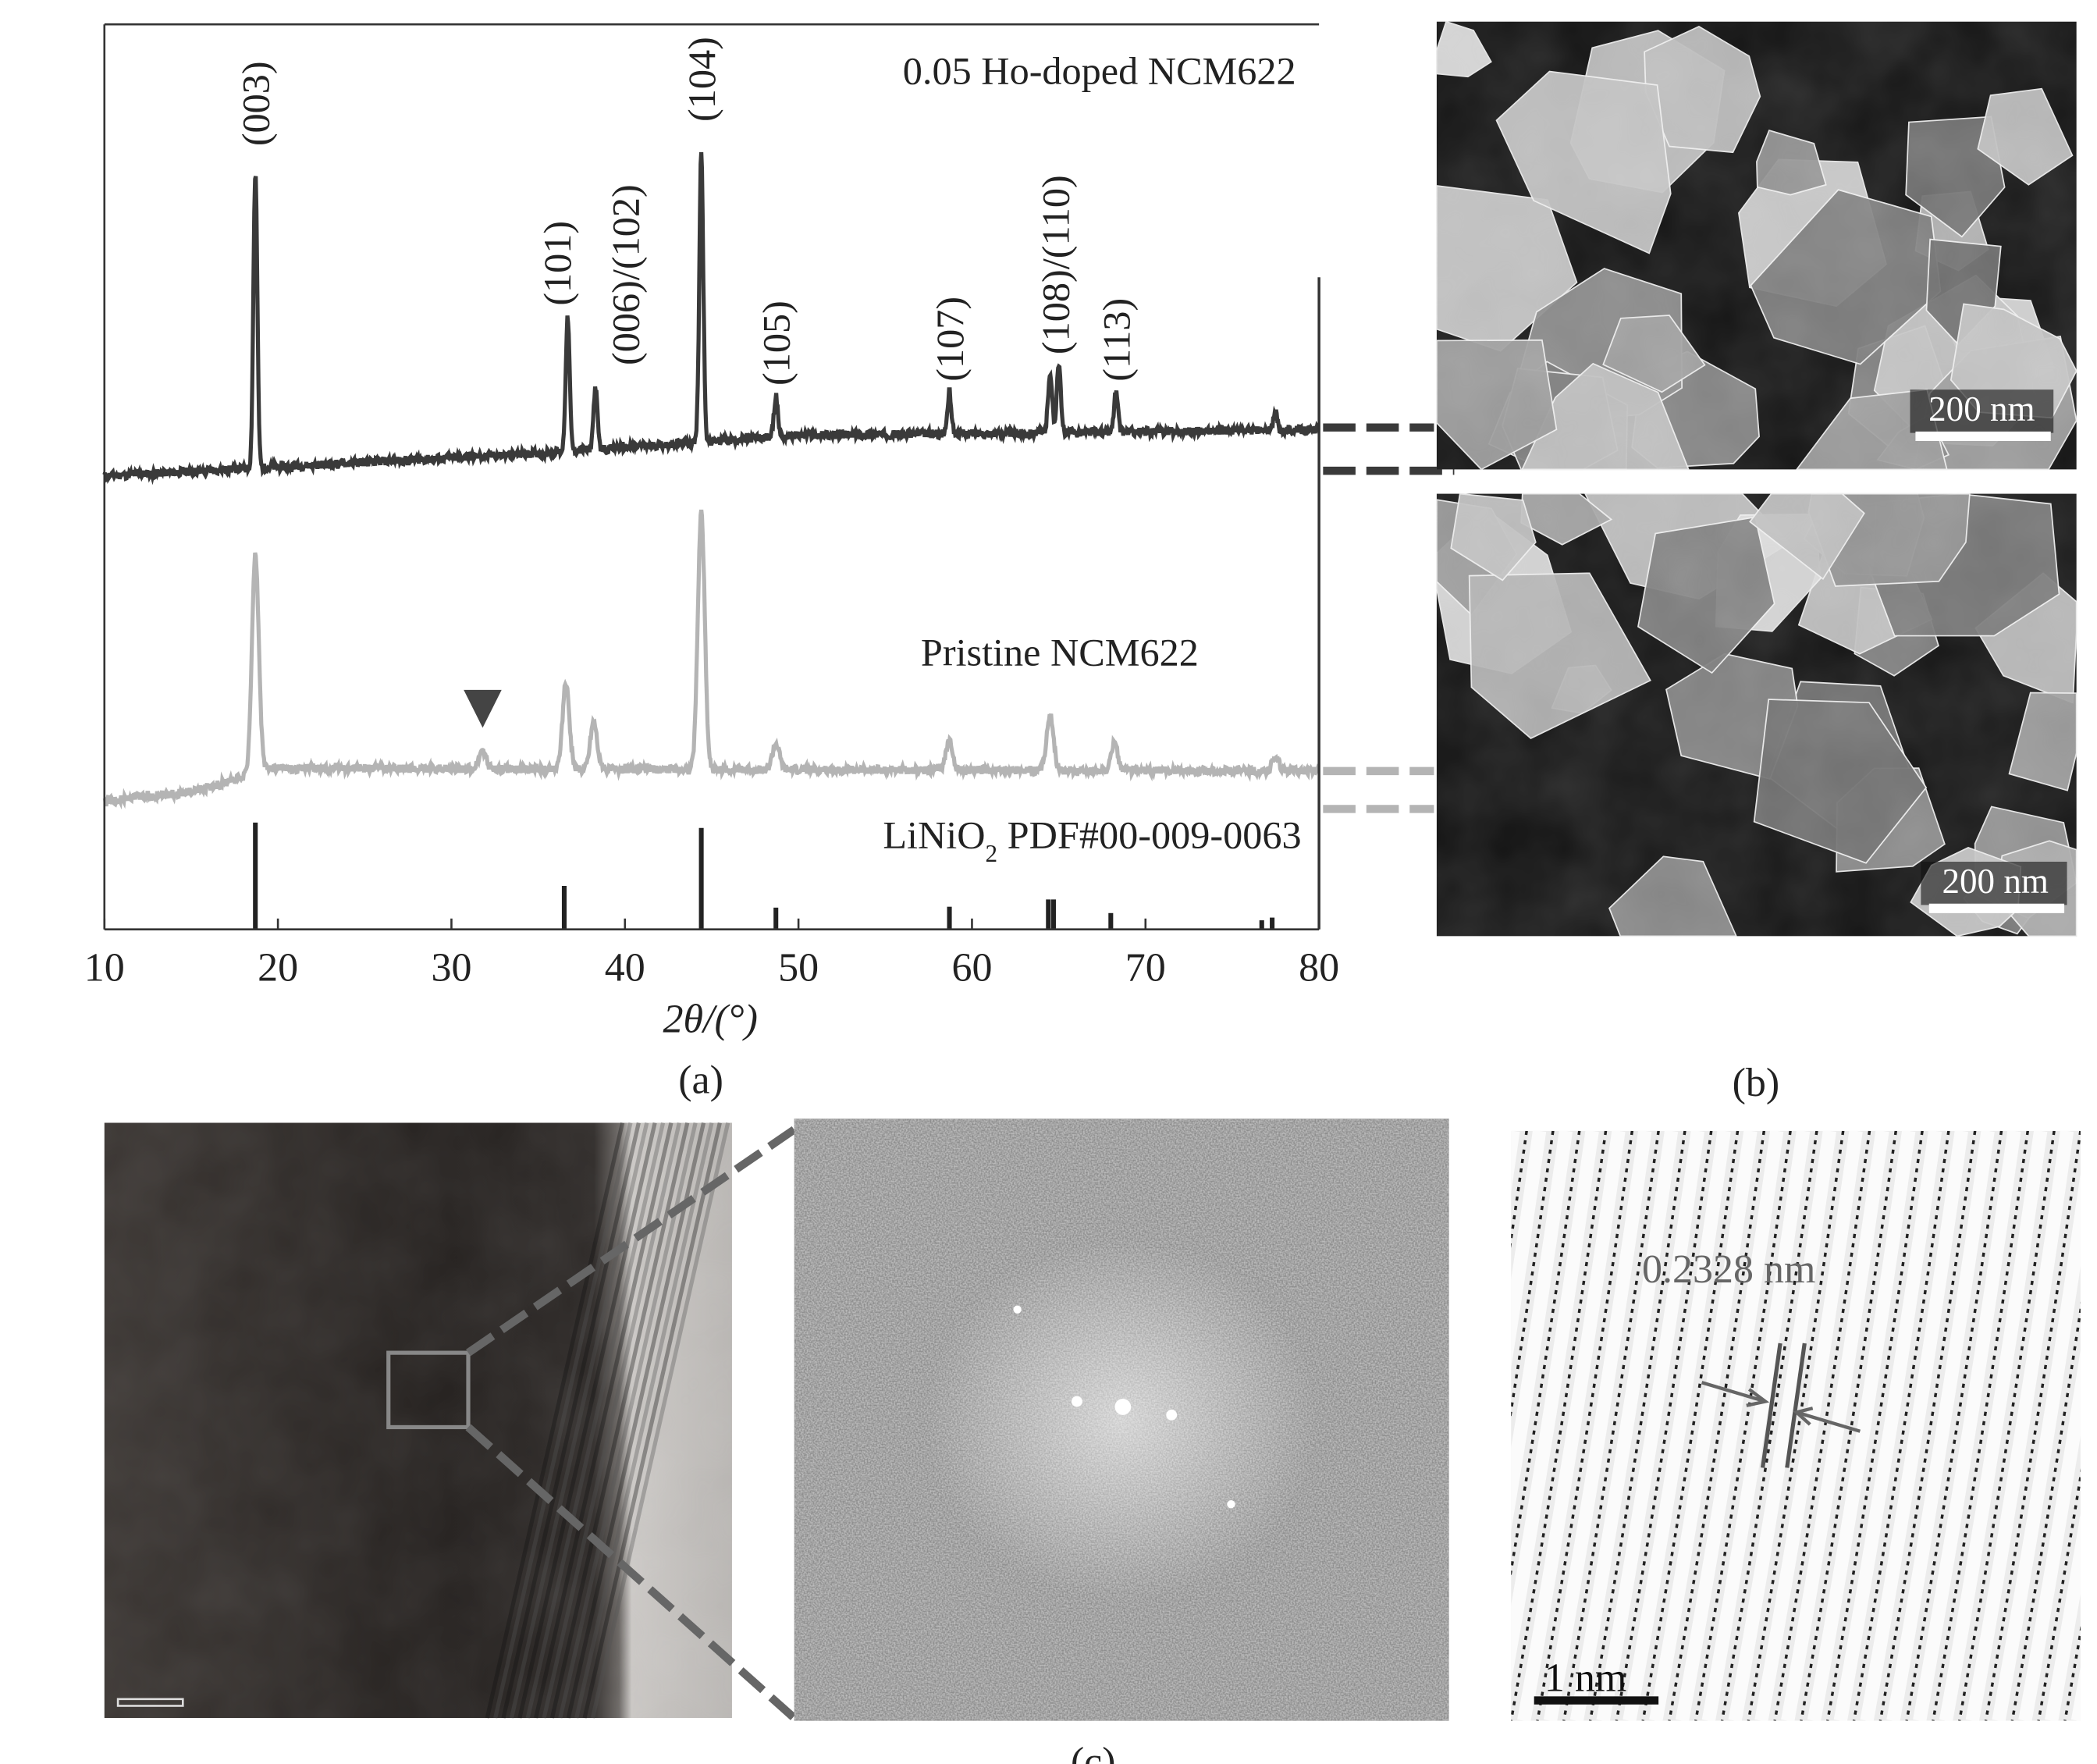  I want to click on panel-label-c: (c), so click(1094, 1752).